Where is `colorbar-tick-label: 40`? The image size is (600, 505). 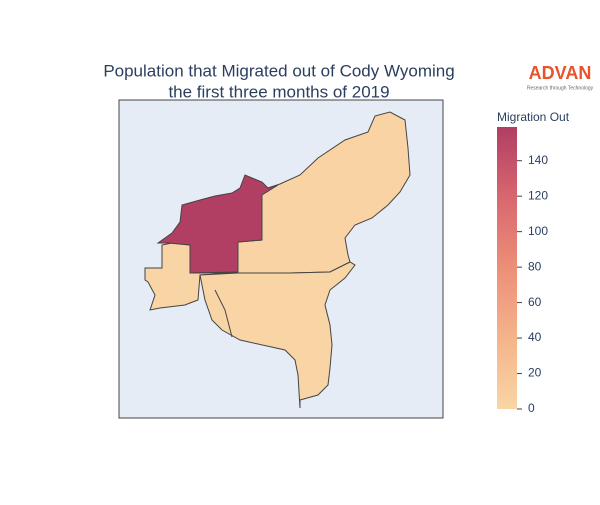
colorbar-tick-label: 40 is located at coordinates (535, 337).